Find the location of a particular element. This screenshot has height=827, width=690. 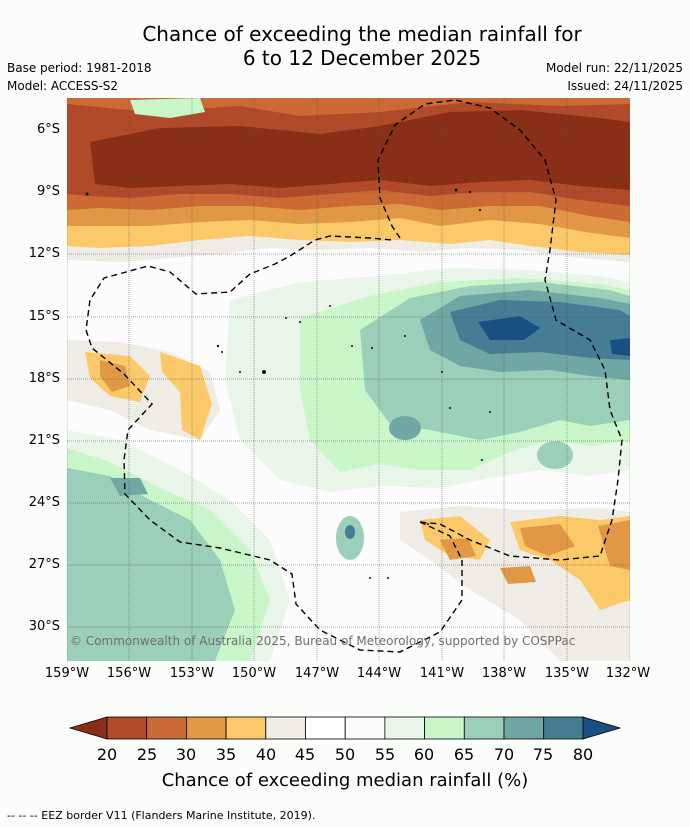

colorbar-label-25: 25 is located at coordinates (147, 754).